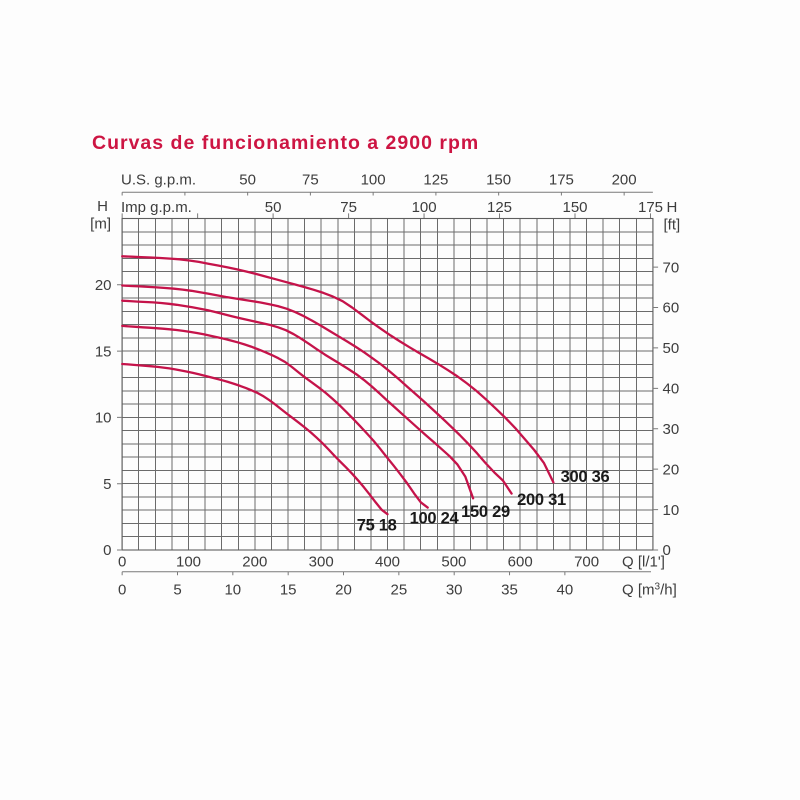 The height and width of the screenshot is (800, 800). I want to click on svg-text: 200 31, so click(541, 500).